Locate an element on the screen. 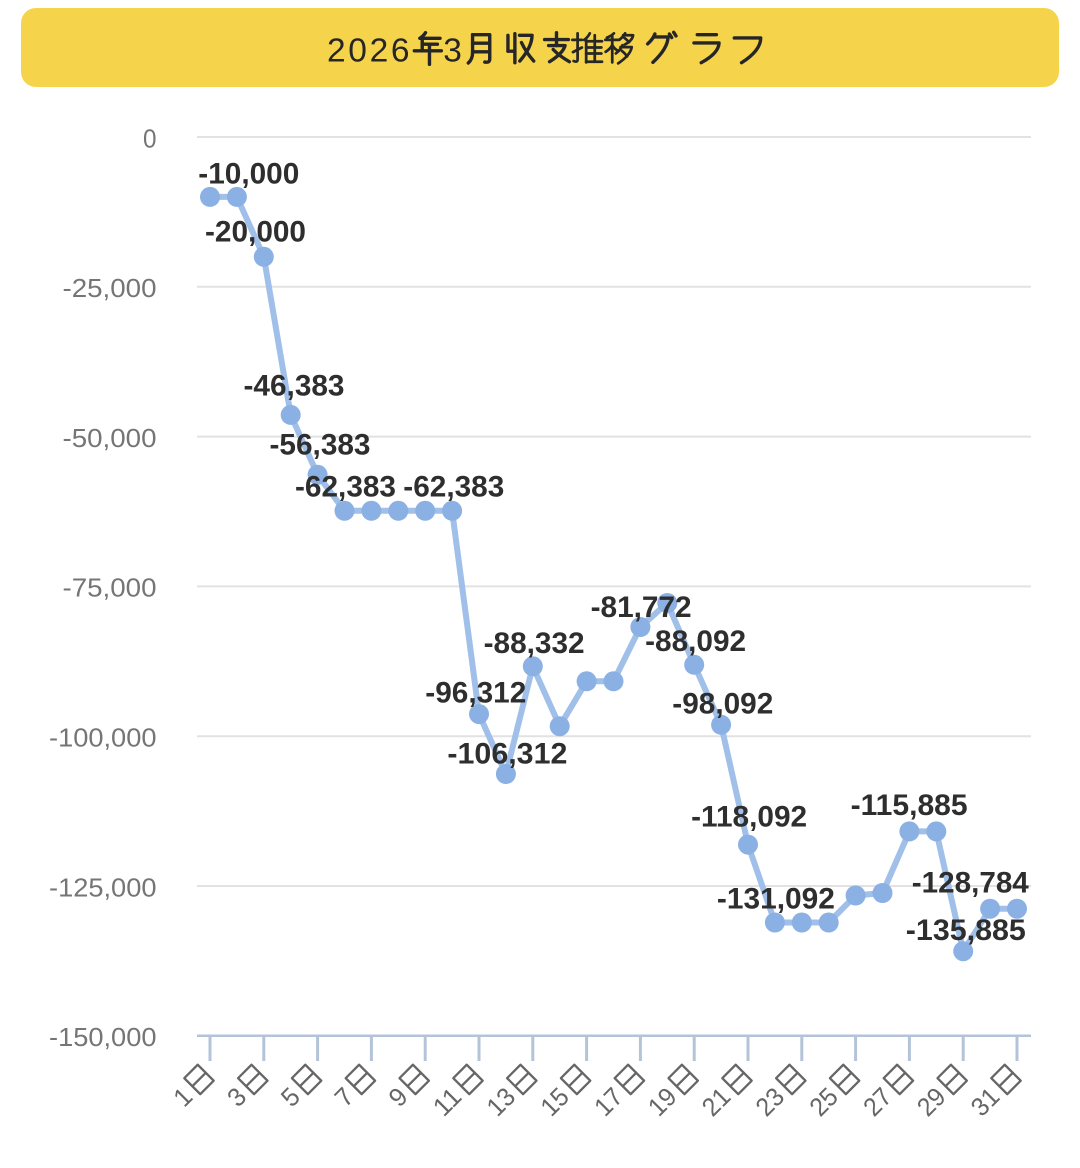 This screenshot has width=1080, height=1168. svg-text: -118,092 is located at coordinates (749, 816).